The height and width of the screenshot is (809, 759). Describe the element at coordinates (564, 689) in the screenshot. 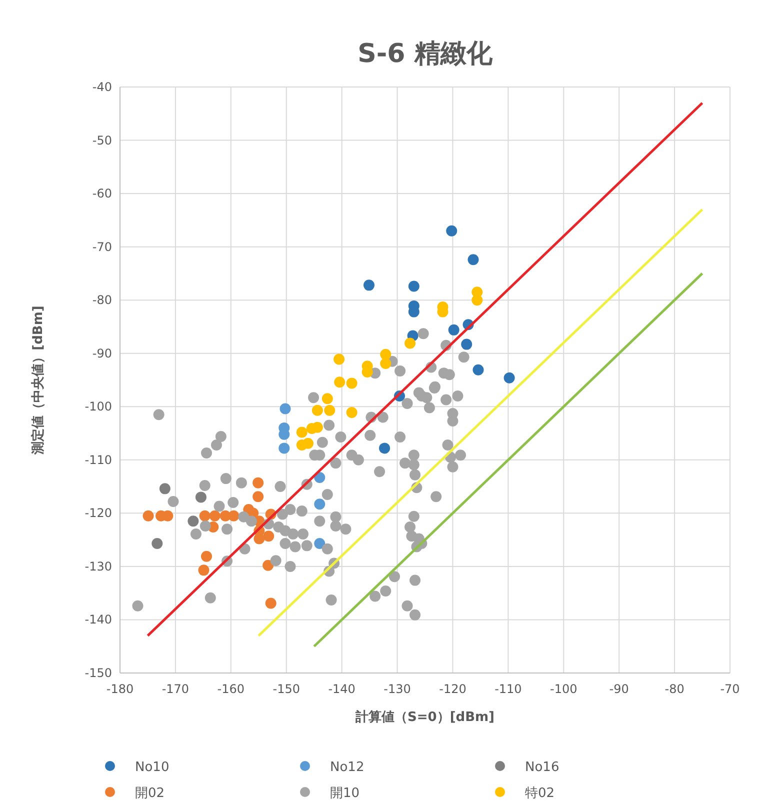

I see `x-tick-label: -100` at that location.